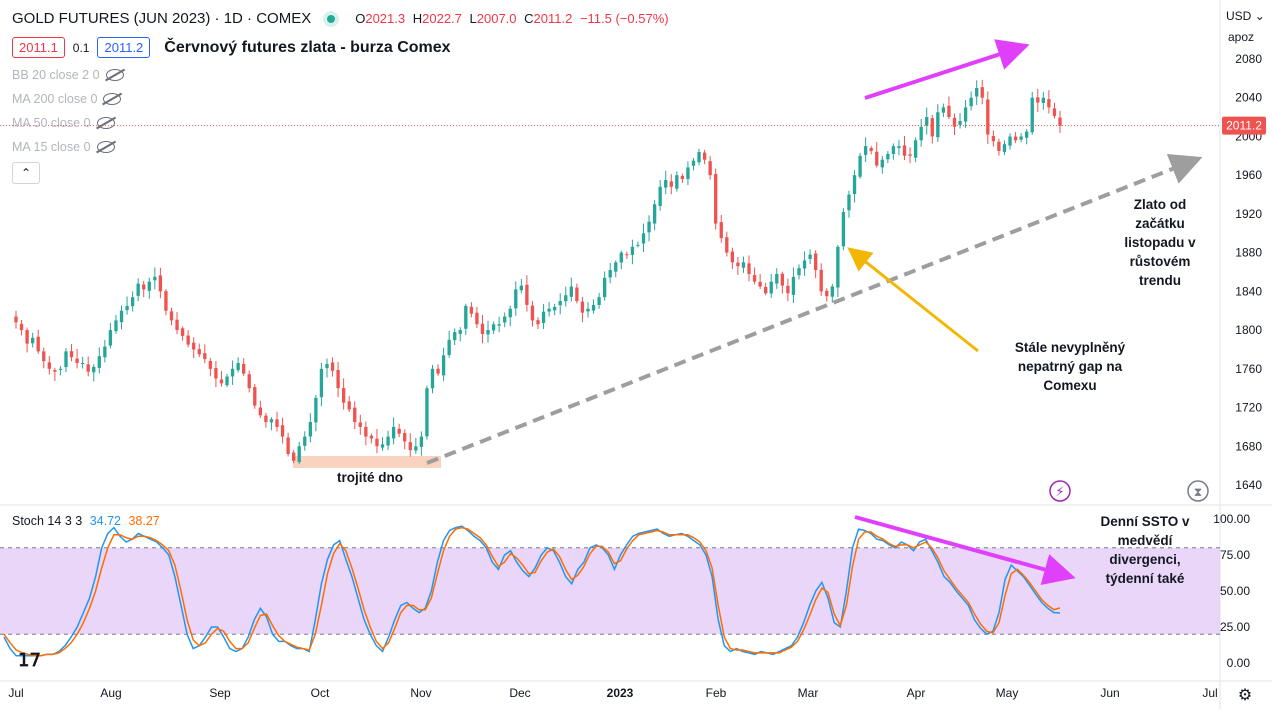 Image resolution: width=1272 pixels, height=714 pixels. Describe the element at coordinates (29, 660) in the screenshot. I see `tradingview-logo-icon: 𝟣𝟩` at that location.